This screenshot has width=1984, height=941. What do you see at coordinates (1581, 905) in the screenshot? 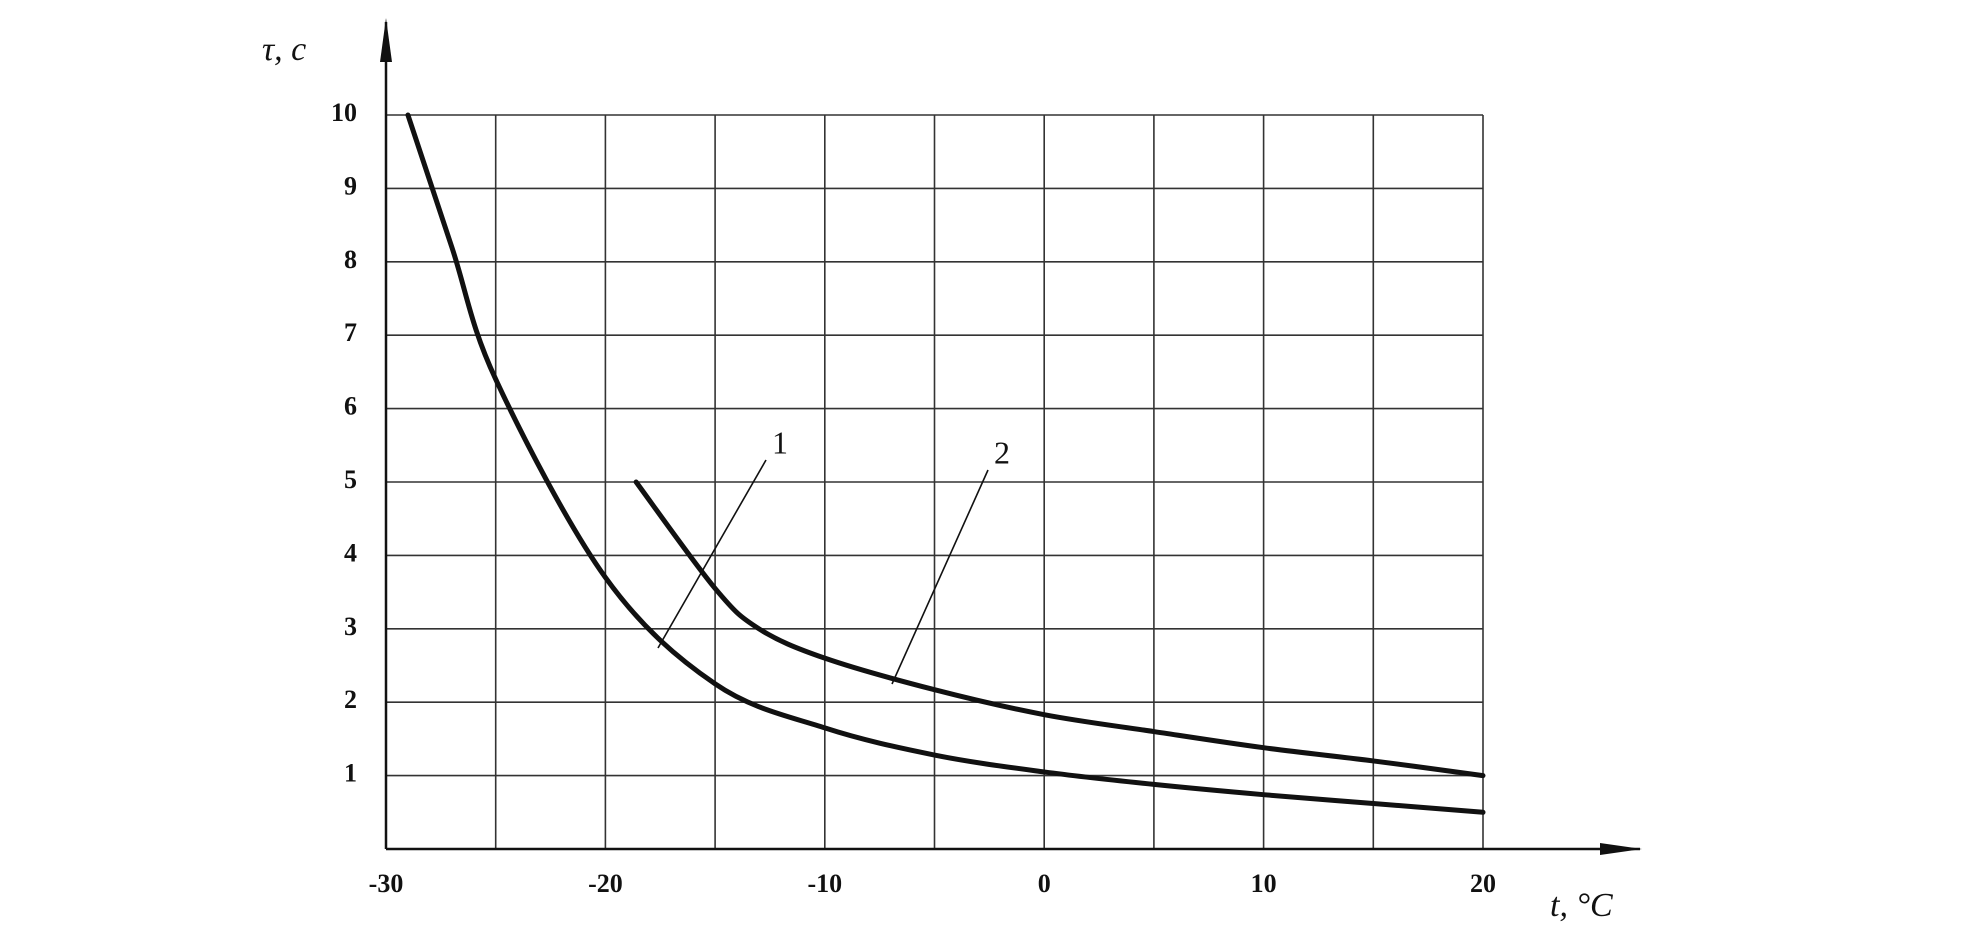
I see `x-axis-label: t, °C` at bounding box center [1581, 905].